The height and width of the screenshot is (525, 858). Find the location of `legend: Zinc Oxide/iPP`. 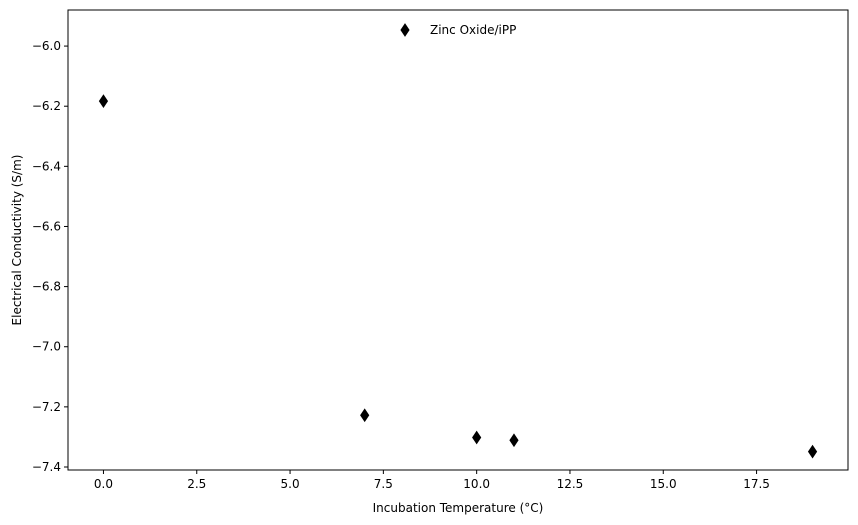

legend: Zinc Oxide/iPP is located at coordinates (458, 30).